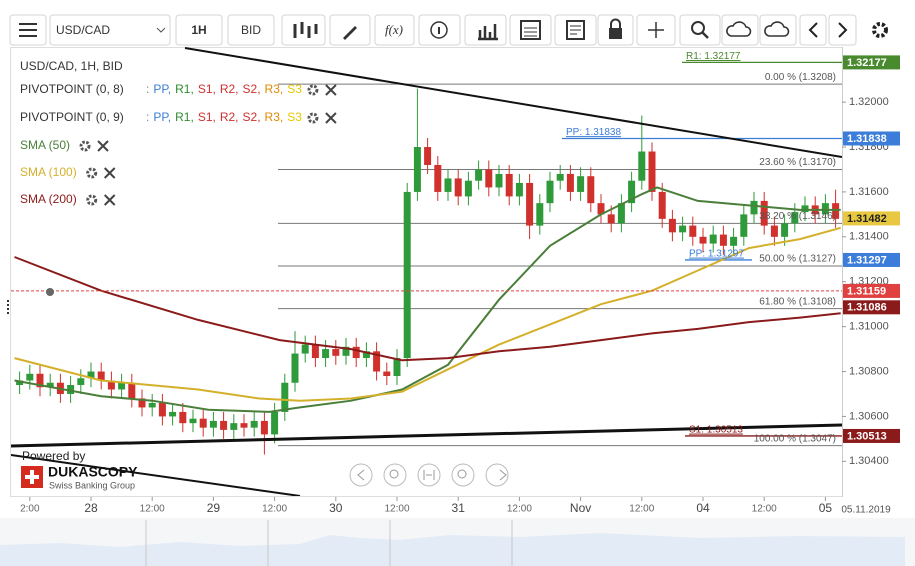  Describe the element at coordinates (48, 199) in the screenshot. I see `legend-entry: SMA (200)` at that location.